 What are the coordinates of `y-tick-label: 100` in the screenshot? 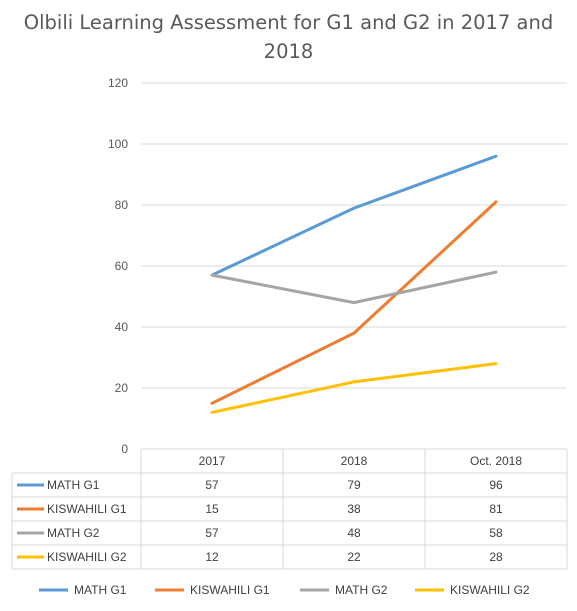 It's located at (118, 144).